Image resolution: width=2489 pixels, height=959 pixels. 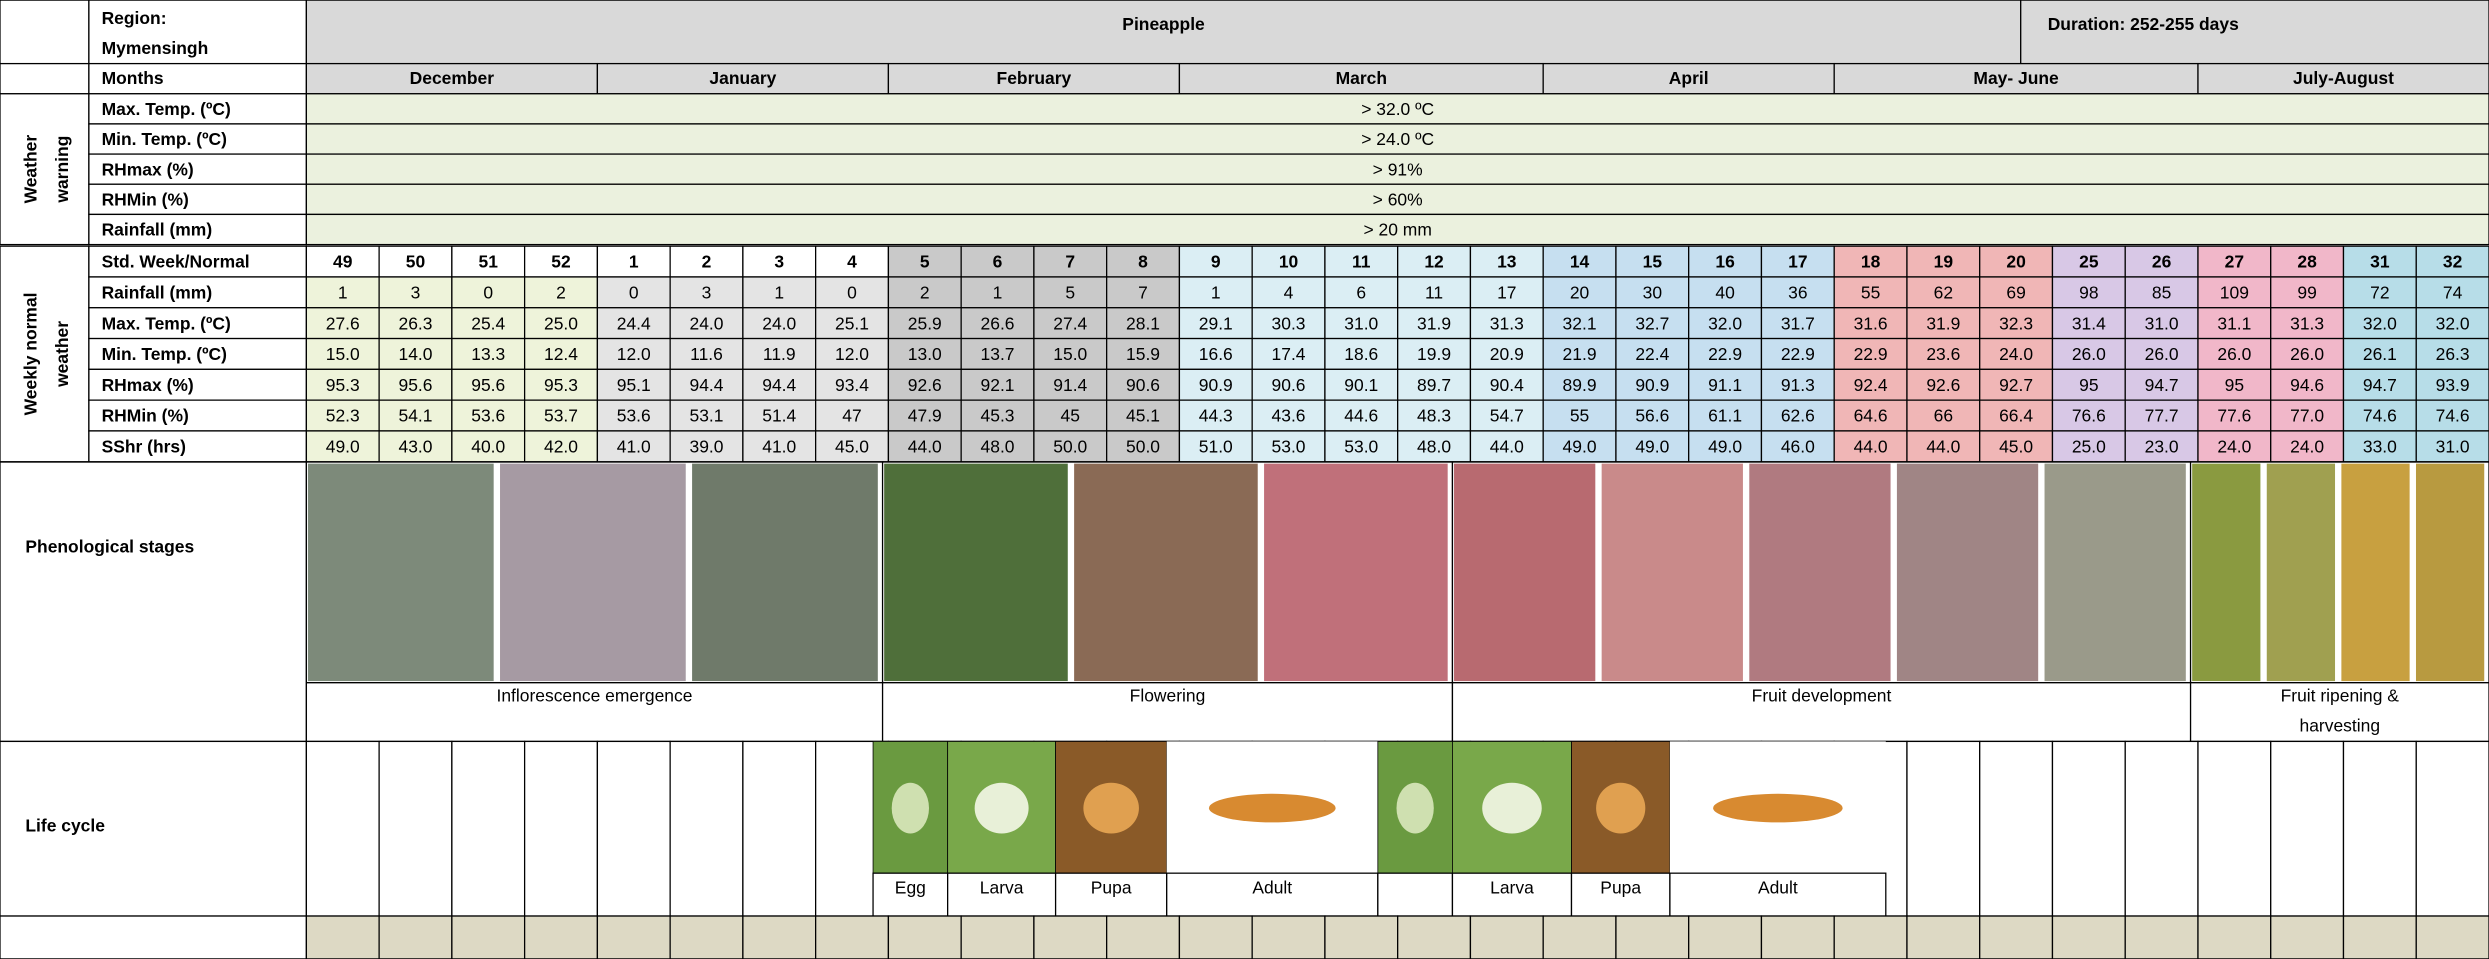 What do you see at coordinates (1652, 416) in the screenshot?
I see `week-value: 56.6` at bounding box center [1652, 416].